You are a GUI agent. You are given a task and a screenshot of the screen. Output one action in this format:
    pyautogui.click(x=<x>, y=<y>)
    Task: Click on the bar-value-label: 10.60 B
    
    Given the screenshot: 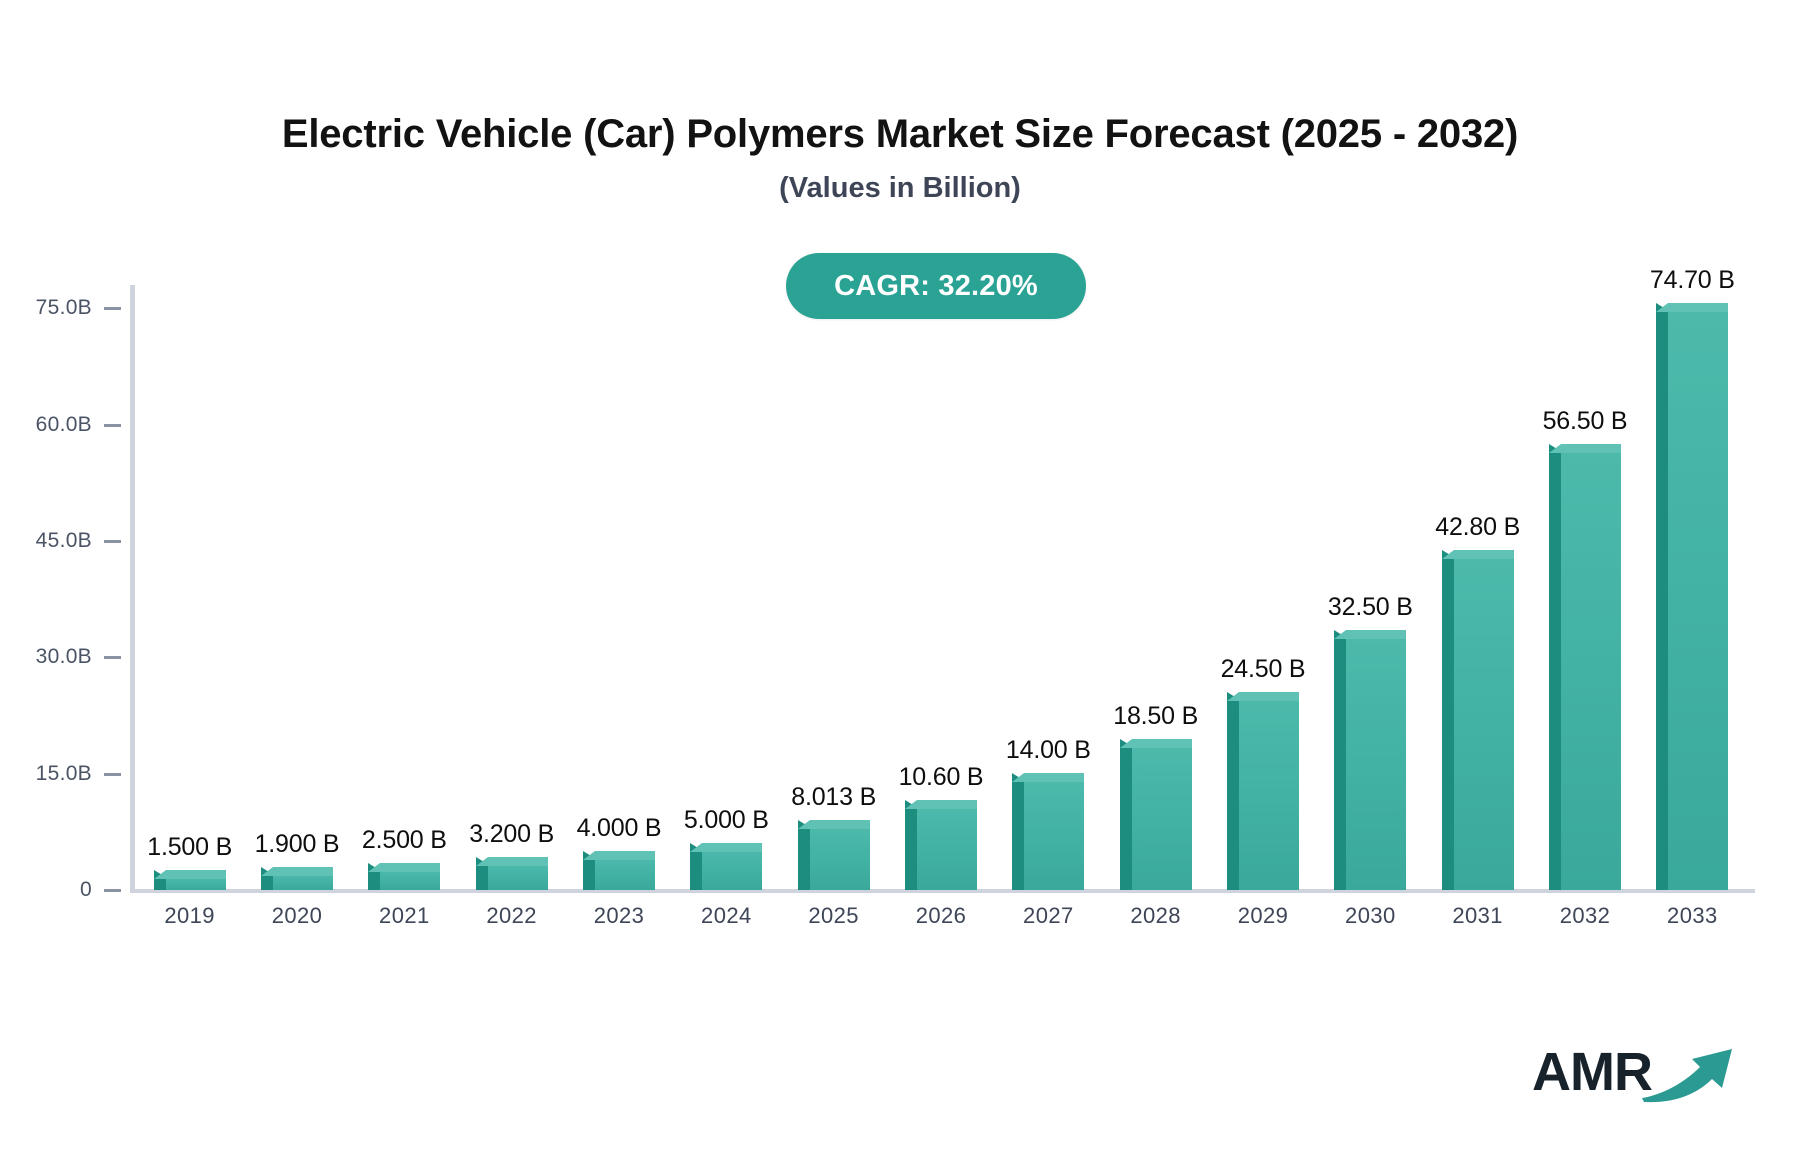 What is the action you would take?
    pyautogui.click(x=941, y=776)
    